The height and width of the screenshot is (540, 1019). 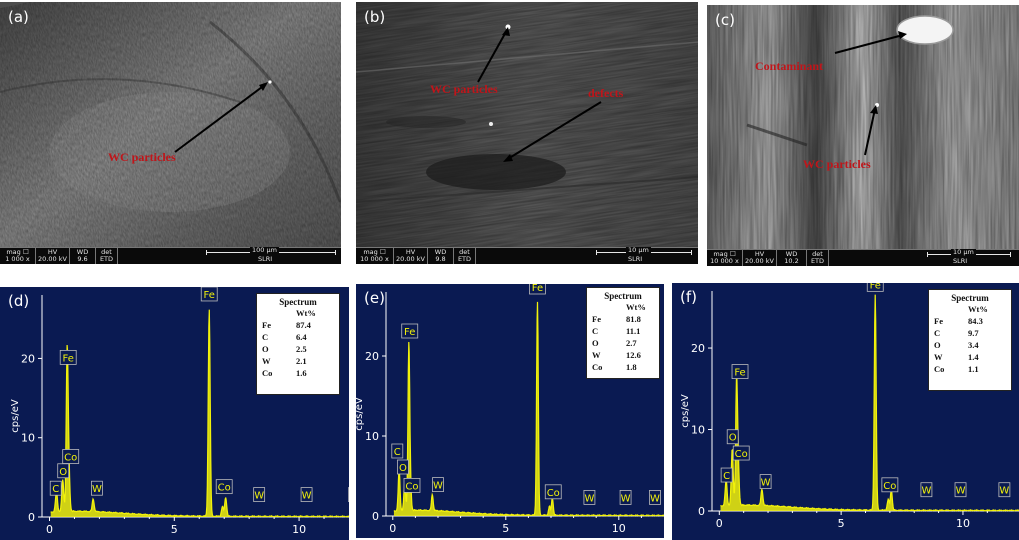 I want to click on hv-label: HV, so click(x=52, y=251).